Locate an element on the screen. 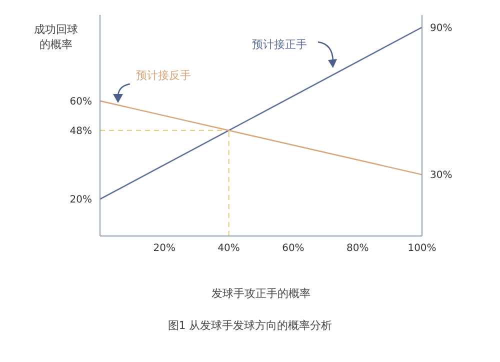 Image resolution: width=500 pixels, height=362 pixels. y2-tick-label: 30% is located at coordinates (441, 176).